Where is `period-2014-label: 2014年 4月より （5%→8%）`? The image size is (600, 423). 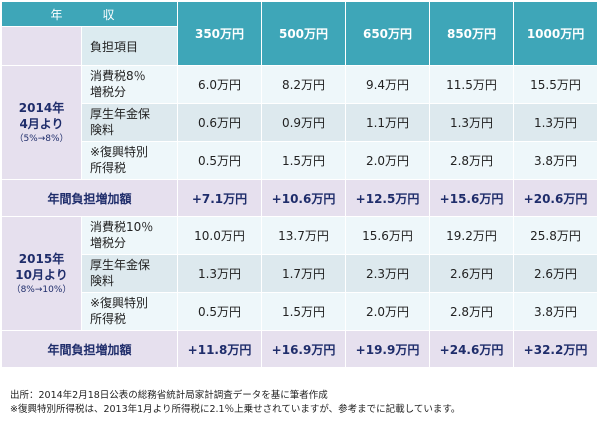 period-2014-label: 2014年 4月より （5%→8%） is located at coordinates (41, 122).